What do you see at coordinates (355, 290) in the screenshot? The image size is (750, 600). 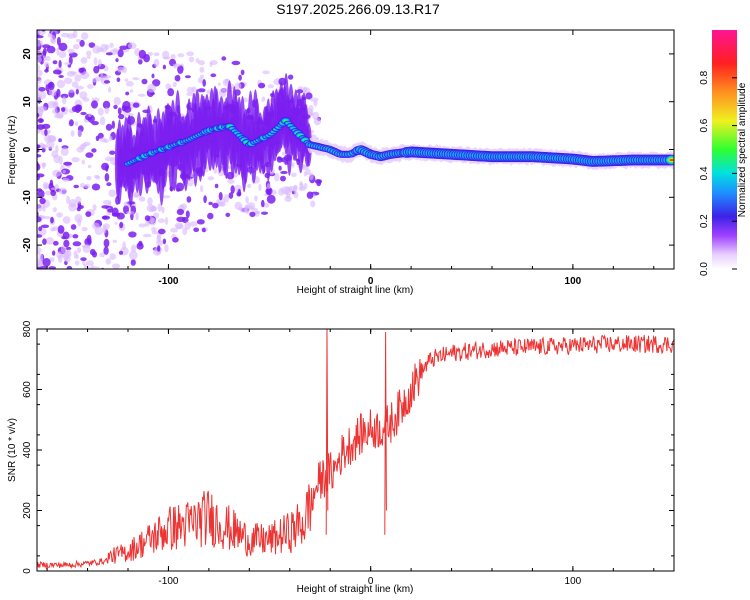 I see `spectrogram-xlabel: Height of straight line (km)` at bounding box center [355, 290].